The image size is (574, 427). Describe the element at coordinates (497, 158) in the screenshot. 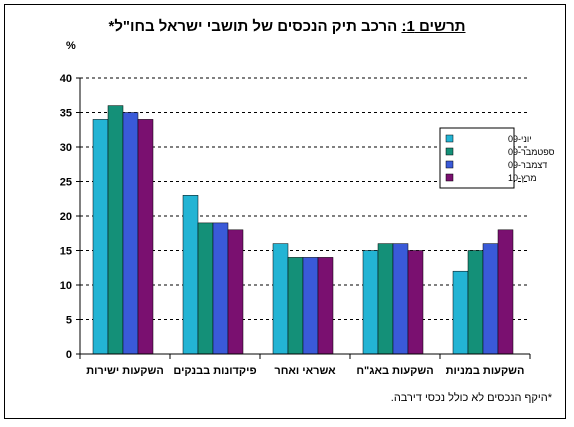

I see `legend: יוני-09 ספטמבר-09 דצמבר-09 מרץ-10` at that location.